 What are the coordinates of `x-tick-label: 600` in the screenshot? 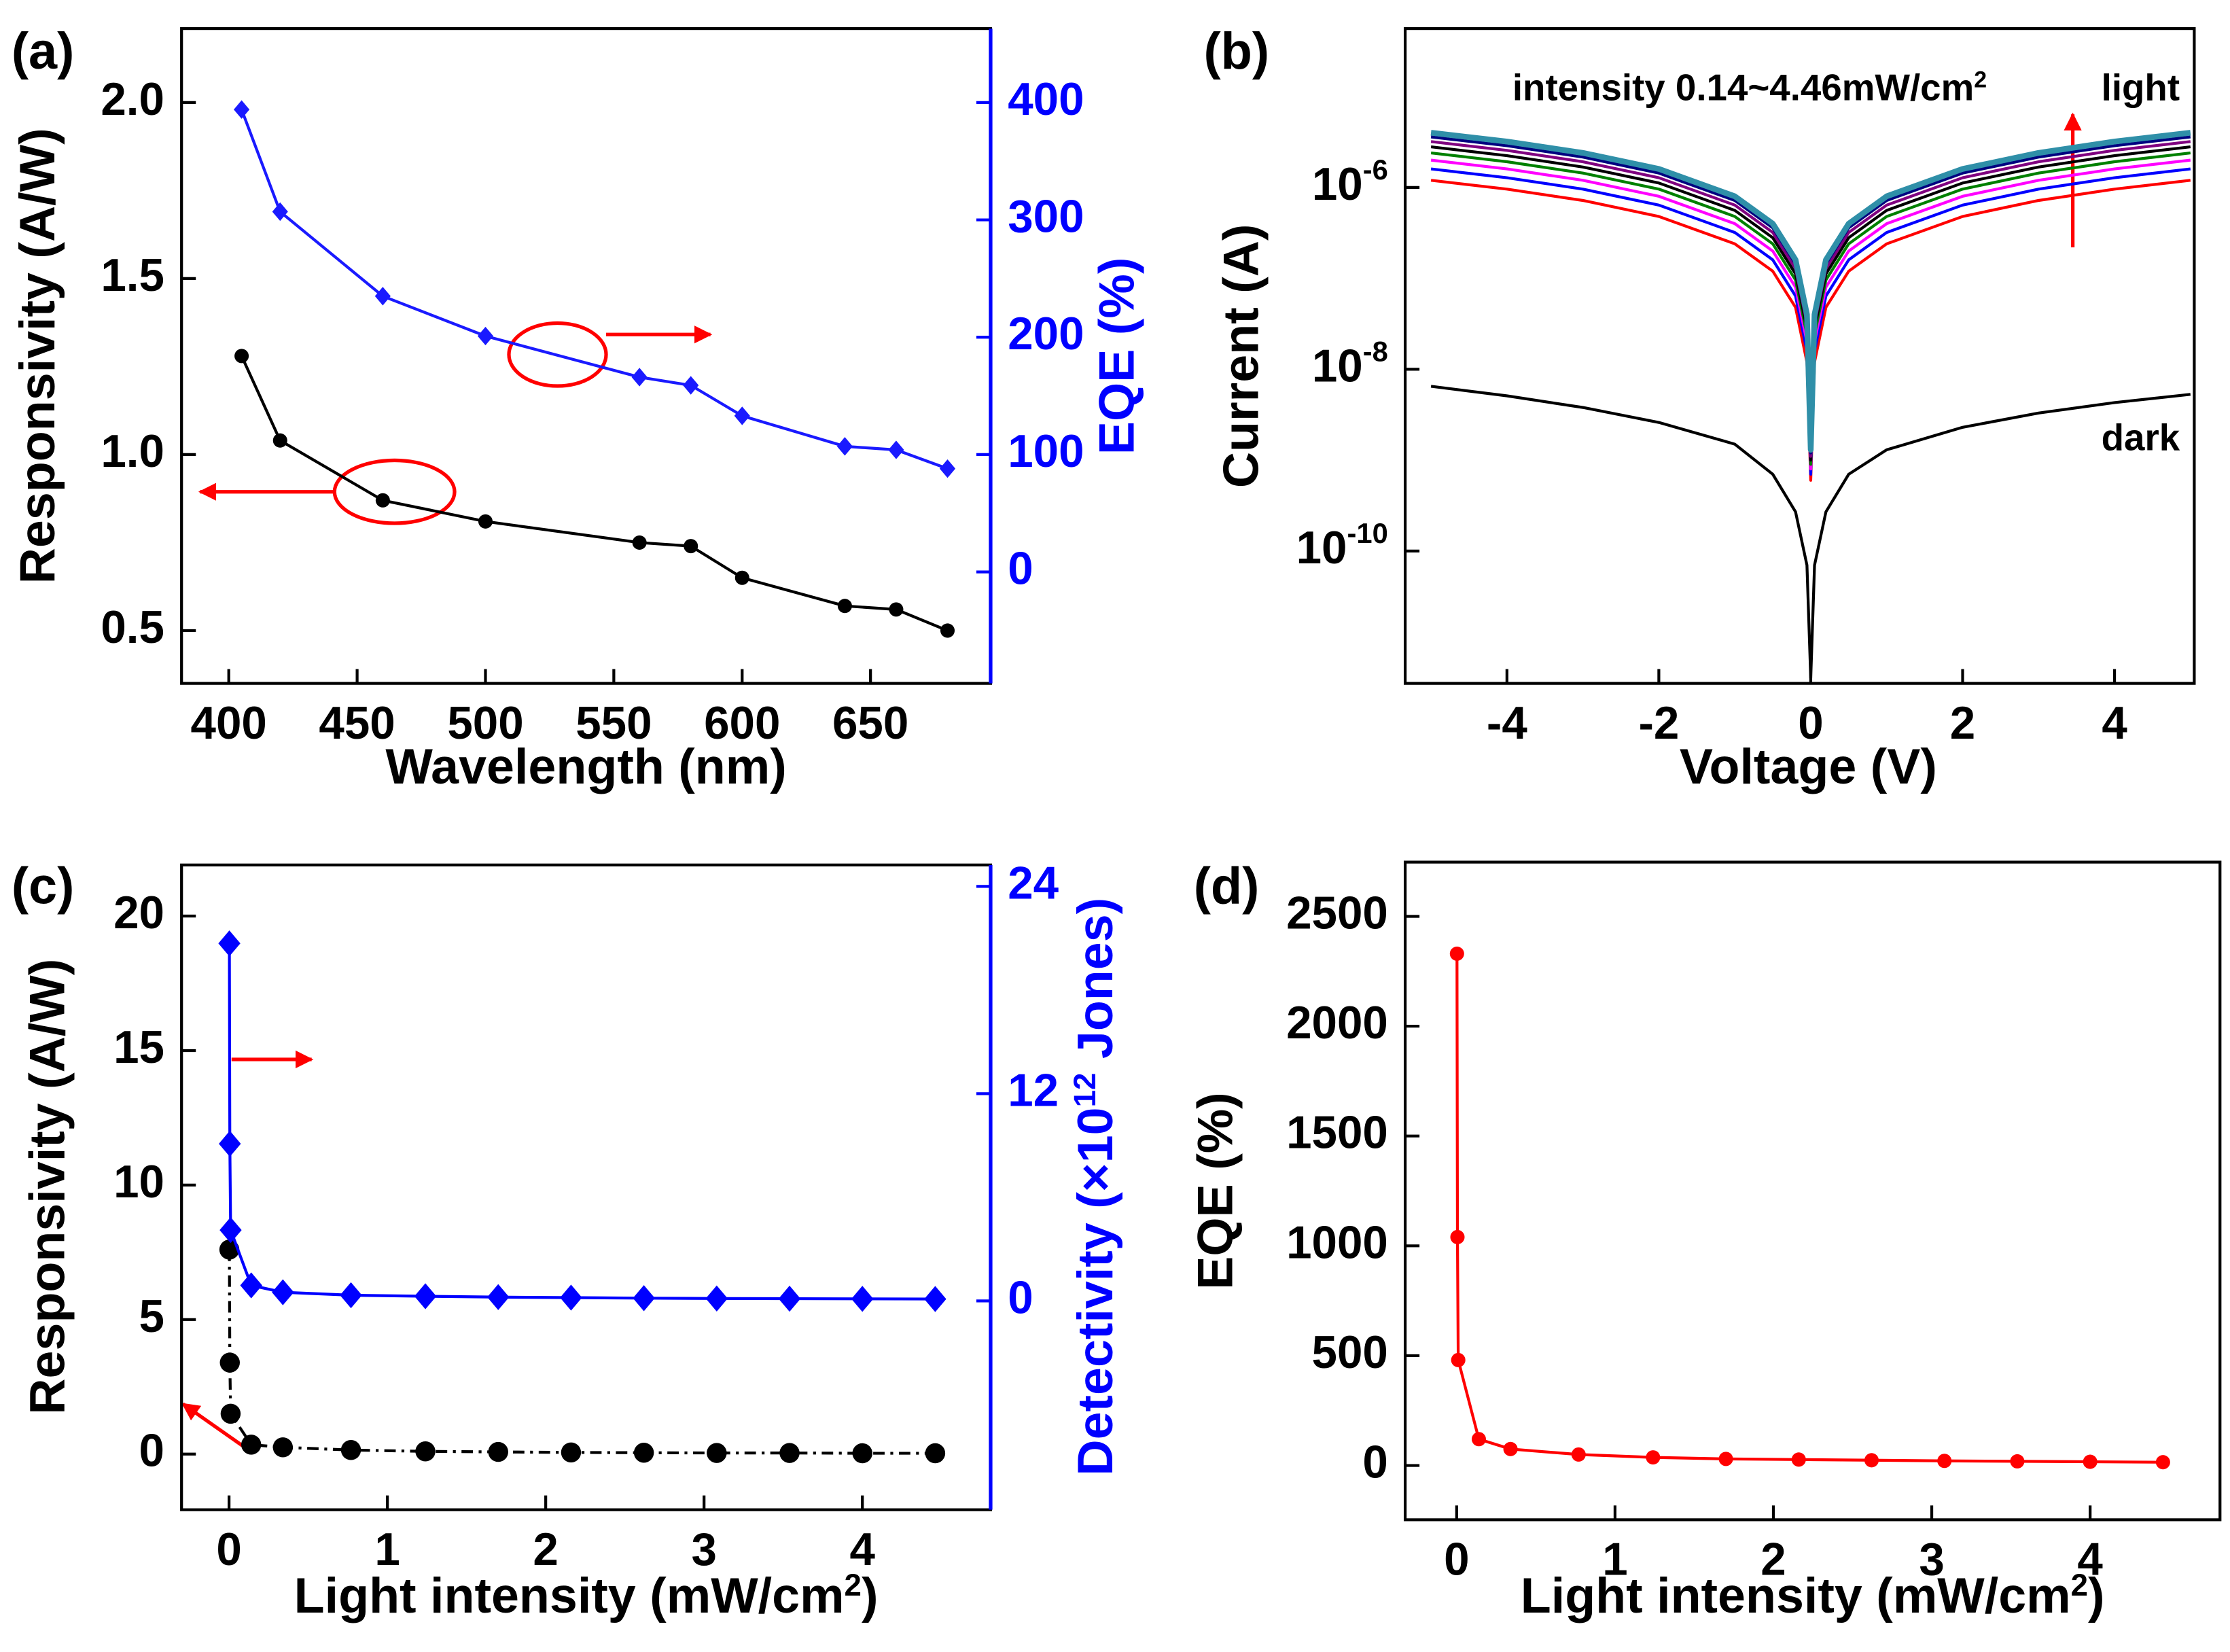 It's located at (742, 723).